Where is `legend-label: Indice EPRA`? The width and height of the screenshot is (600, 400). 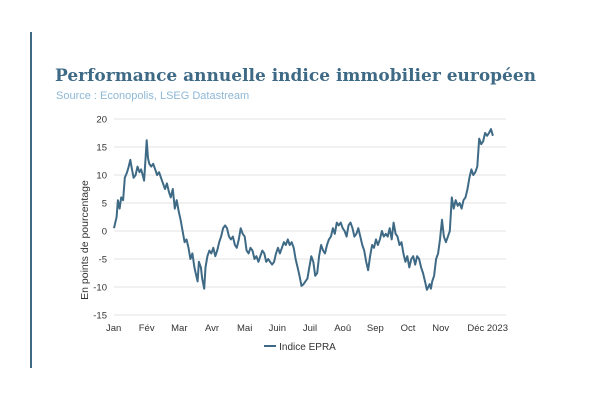
legend-label: Indice EPRA is located at coordinates (307, 347).